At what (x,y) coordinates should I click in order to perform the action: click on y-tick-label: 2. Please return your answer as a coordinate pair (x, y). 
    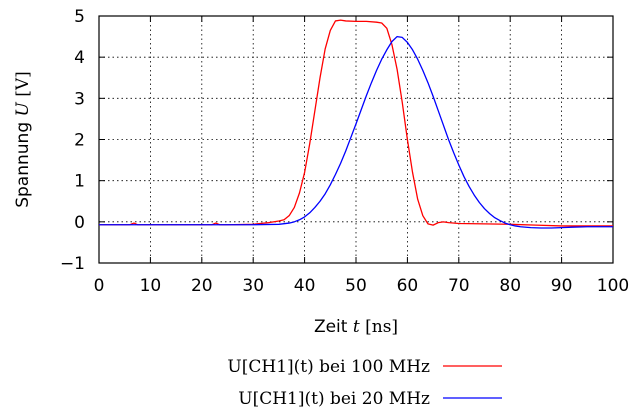
    Looking at the image, I should click on (79, 141).